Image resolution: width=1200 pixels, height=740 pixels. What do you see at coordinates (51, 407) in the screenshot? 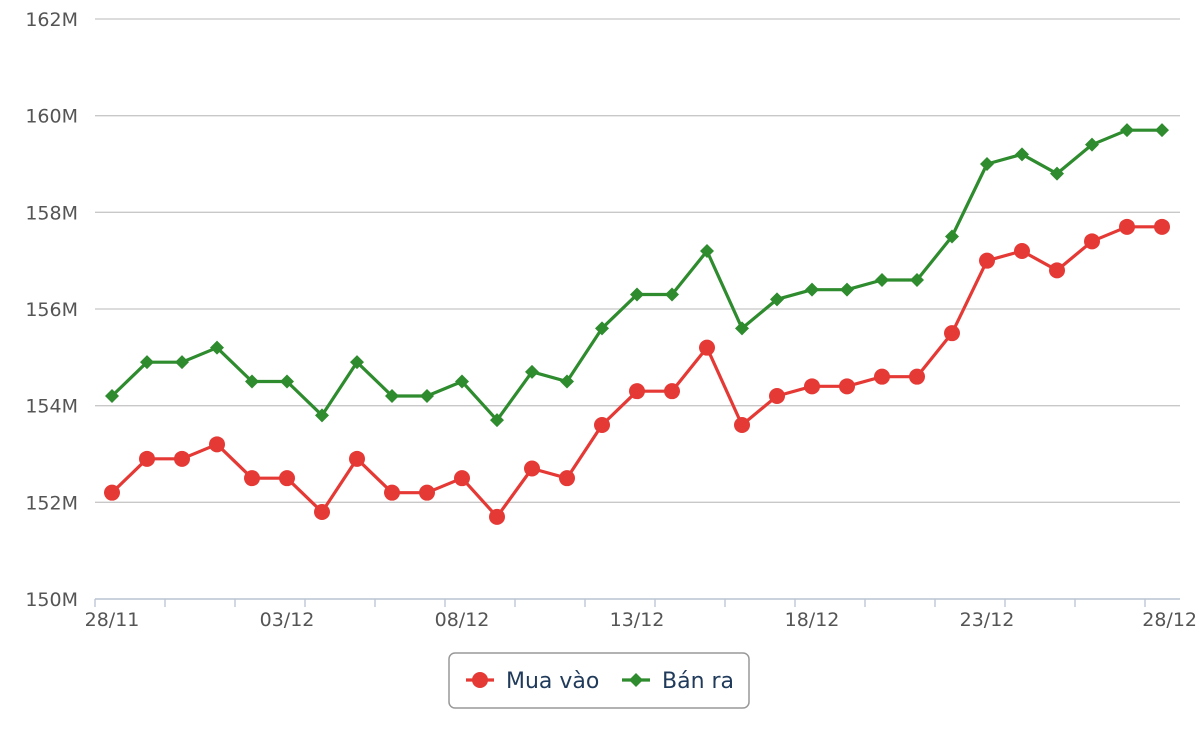
I see `y-tick-label: 154M` at bounding box center [51, 407].